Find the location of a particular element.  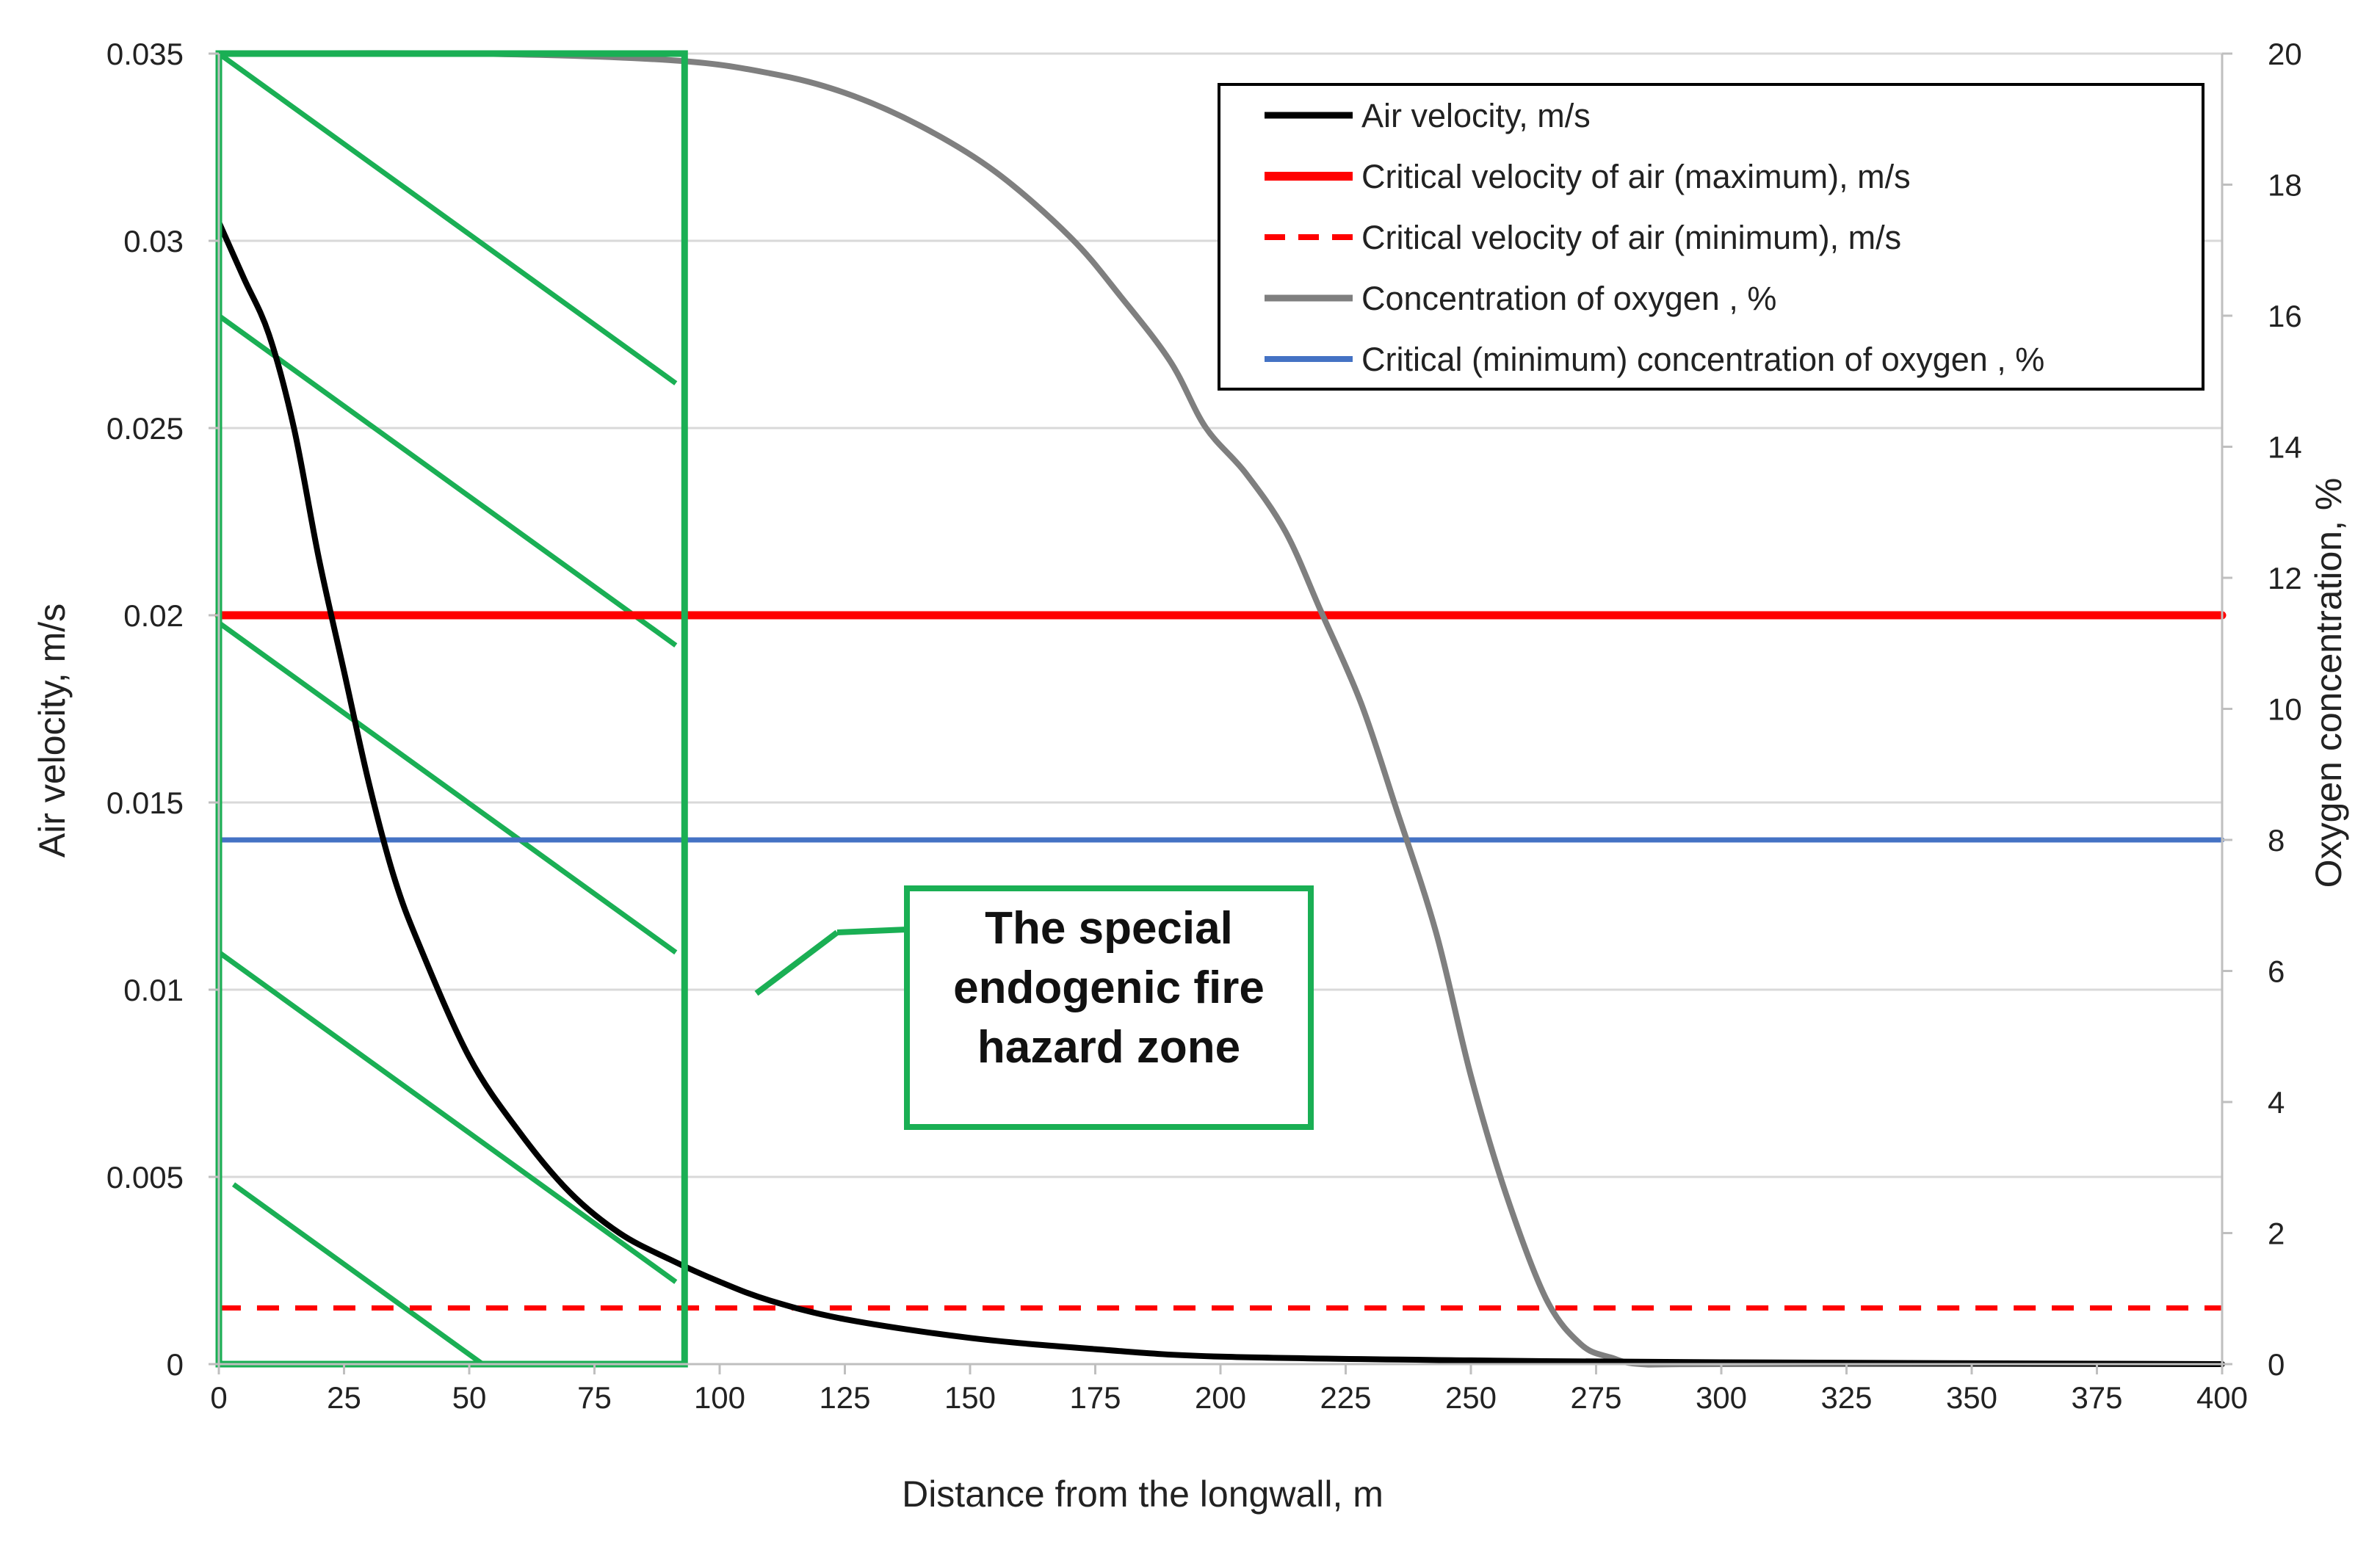

y-tick-label: 0.005 is located at coordinates (145, 1177).